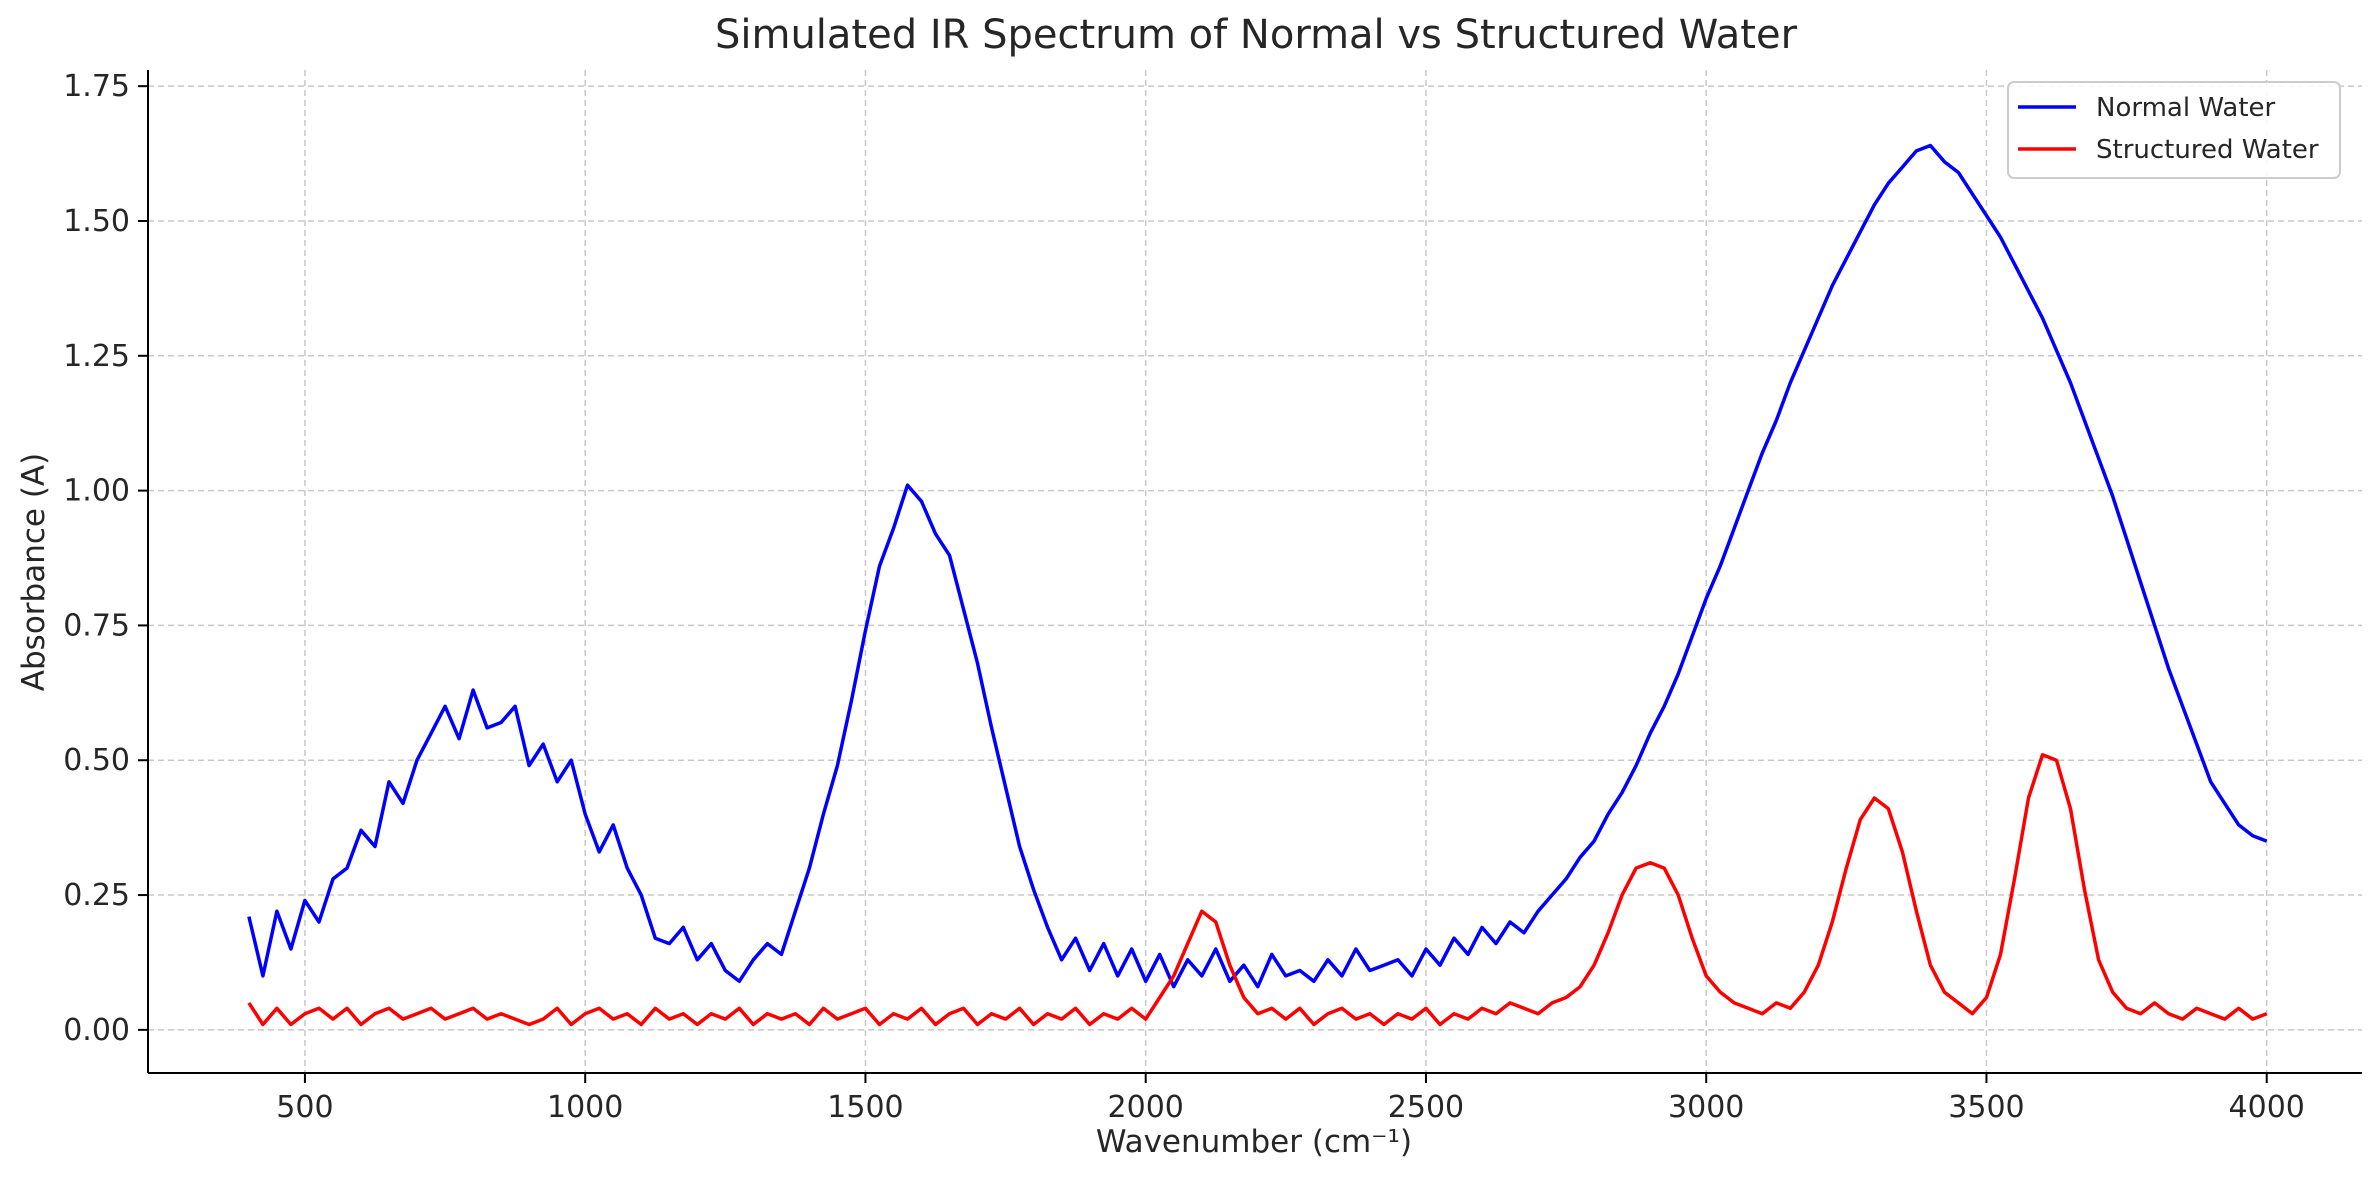  Describe the element at coordinates (1706, 1107) in the screenshot. I see `x-tick-label: 3000` at that location.